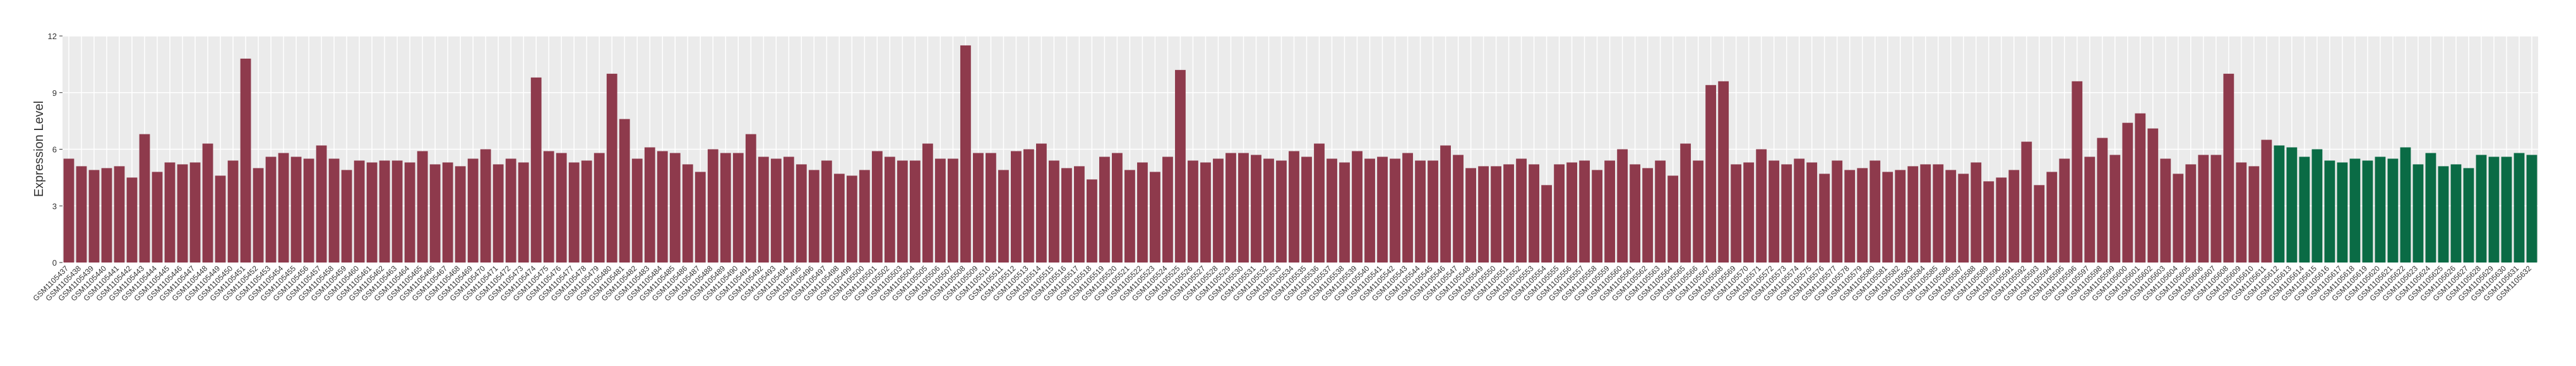 Image resolution: width=2576 pixels, height=366 pixels. What do you see at coordinates (54, 93) in the screenshot?
I see `y-tick-label: 9` at bounding box center [54, 93].